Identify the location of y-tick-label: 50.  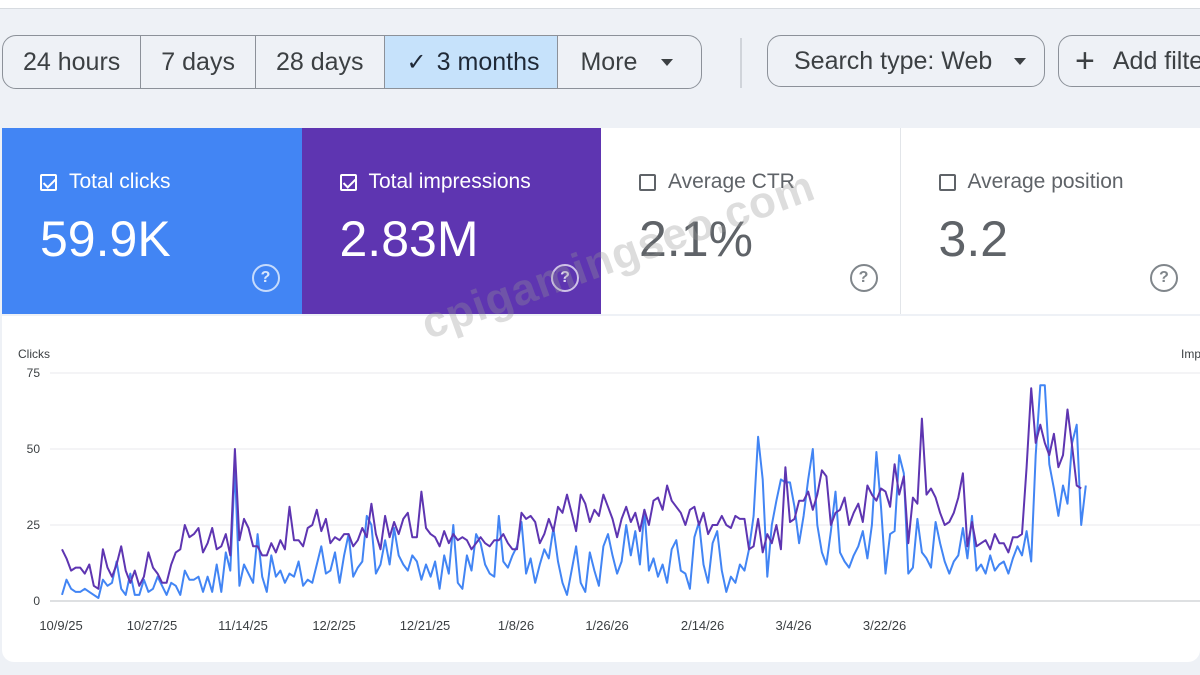
(34, 449).